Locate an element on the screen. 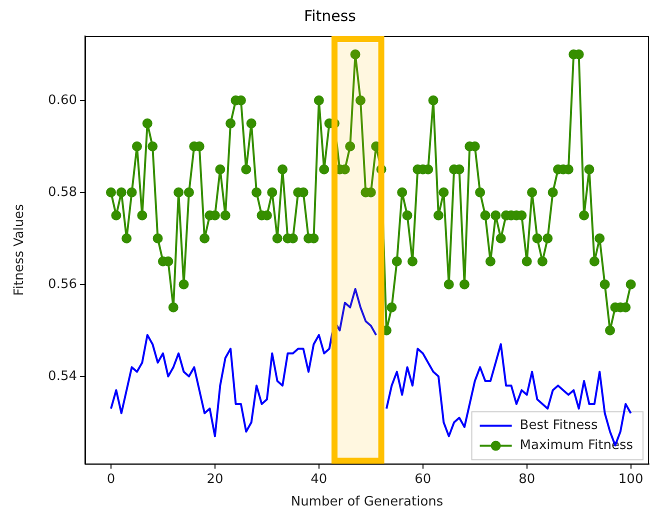 The image size is (654, 518). x-tick-label: 20 is located at coordinates (215, 479).